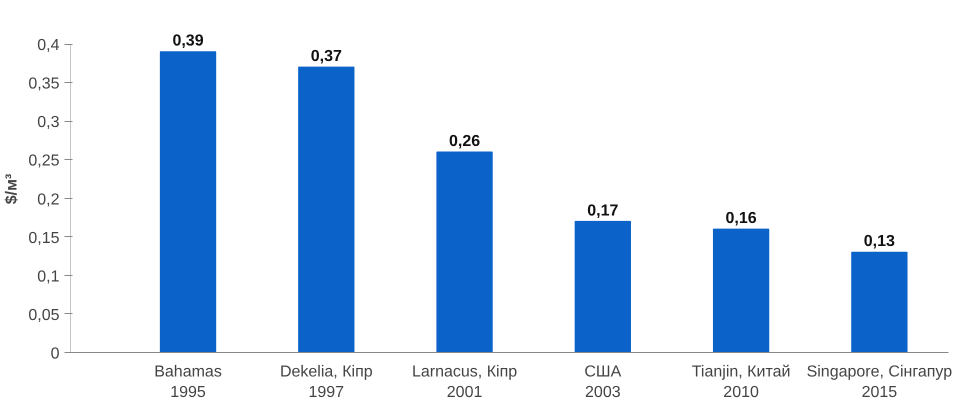  Describe the element at coordinates (188, 382) in the screenshot. I see `x-tick-label: Bahamas 1995` at that location.